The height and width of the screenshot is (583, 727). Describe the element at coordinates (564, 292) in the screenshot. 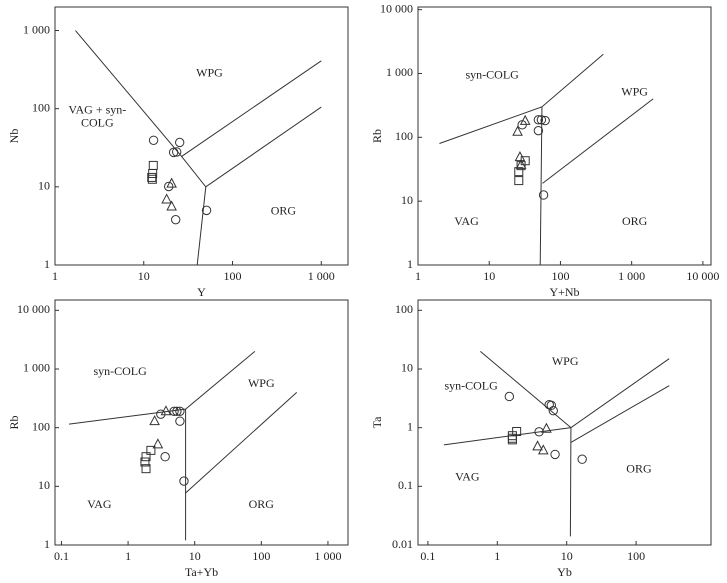

I see `x-axis-label: Y+Nb` at that location.